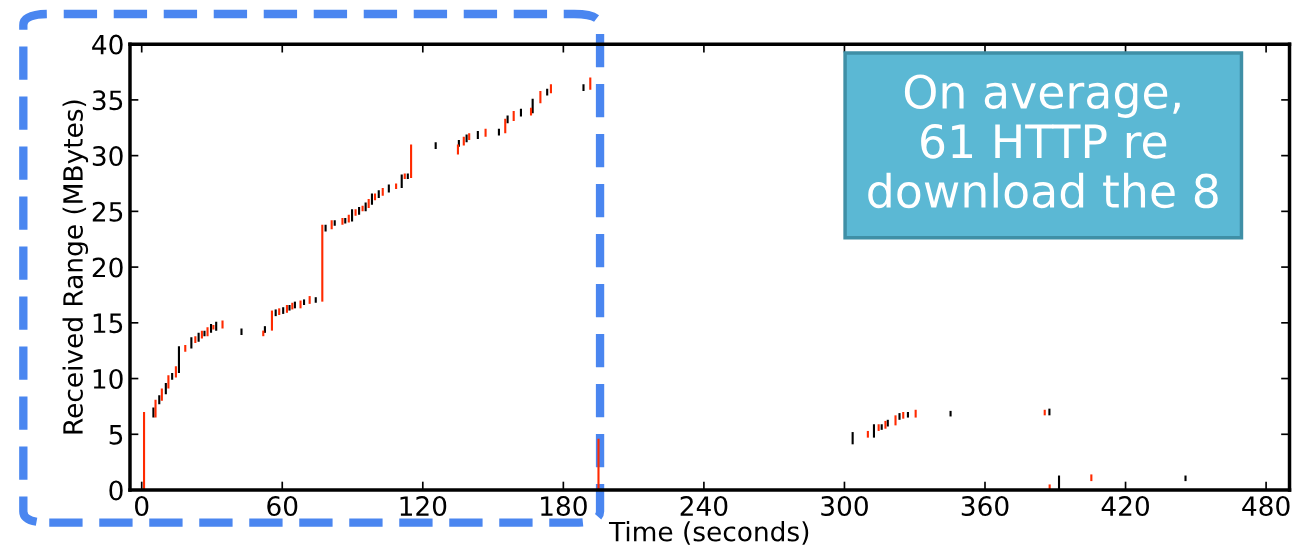 The height and width of the screenshot is (559, 1296). I want to click on x-tick-label: 120, so click(423, 506).